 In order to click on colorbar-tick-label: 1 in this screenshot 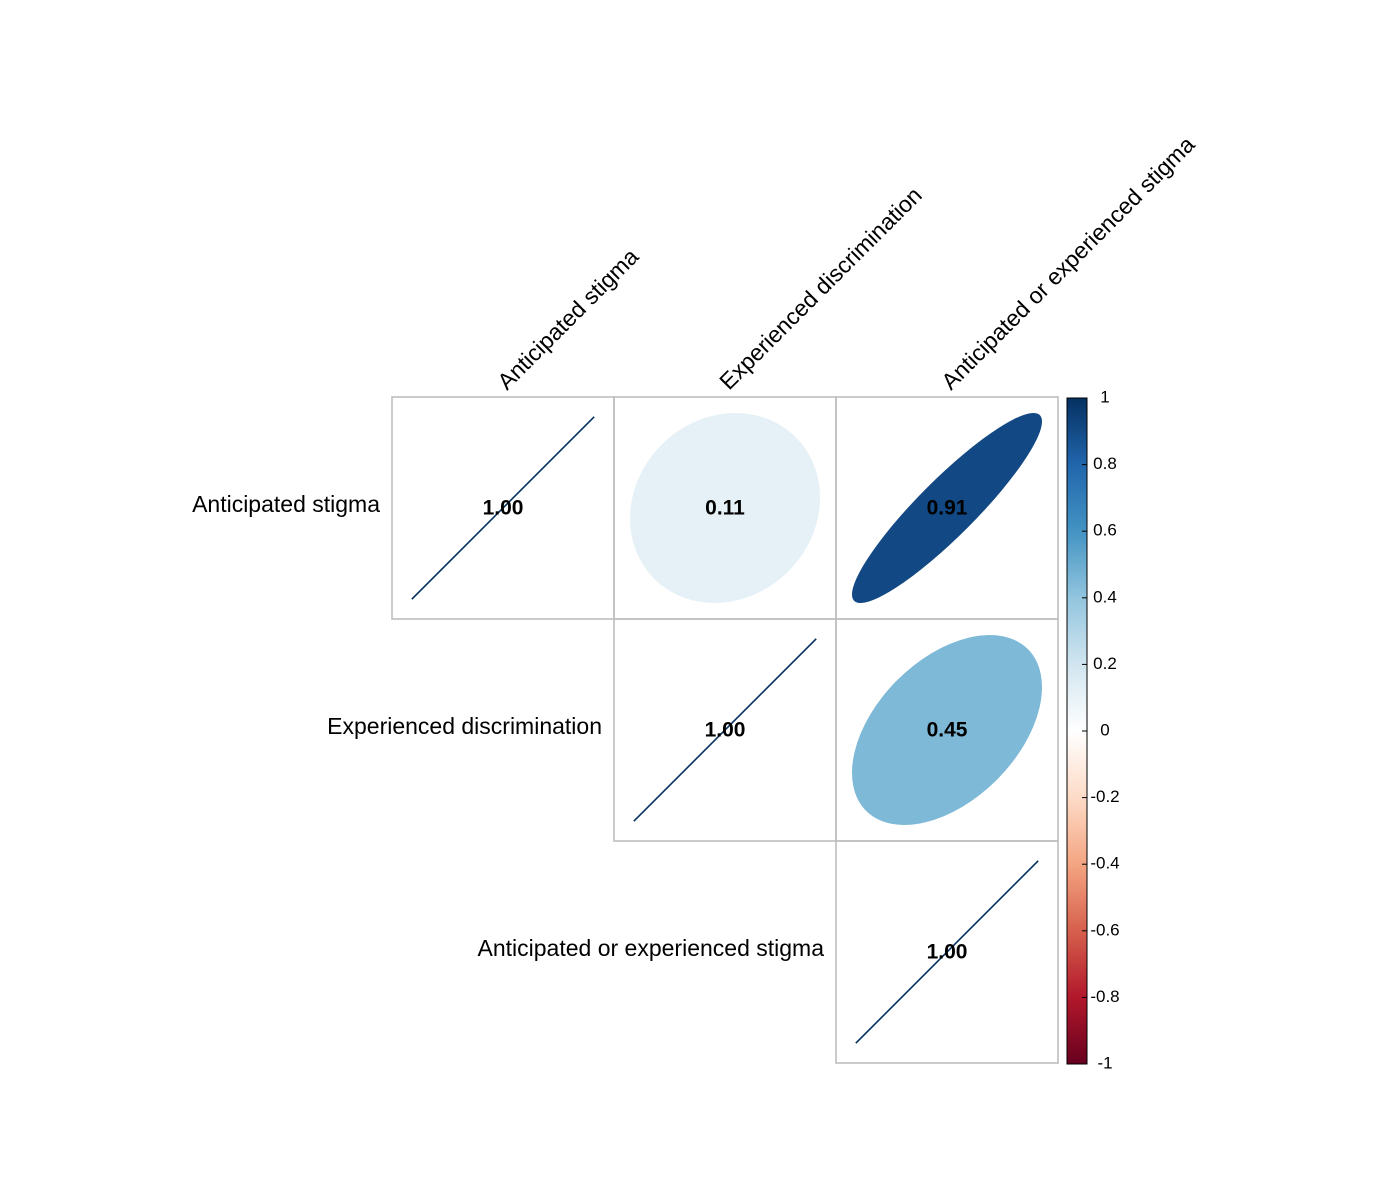, I will do `click(1104, 396)`.